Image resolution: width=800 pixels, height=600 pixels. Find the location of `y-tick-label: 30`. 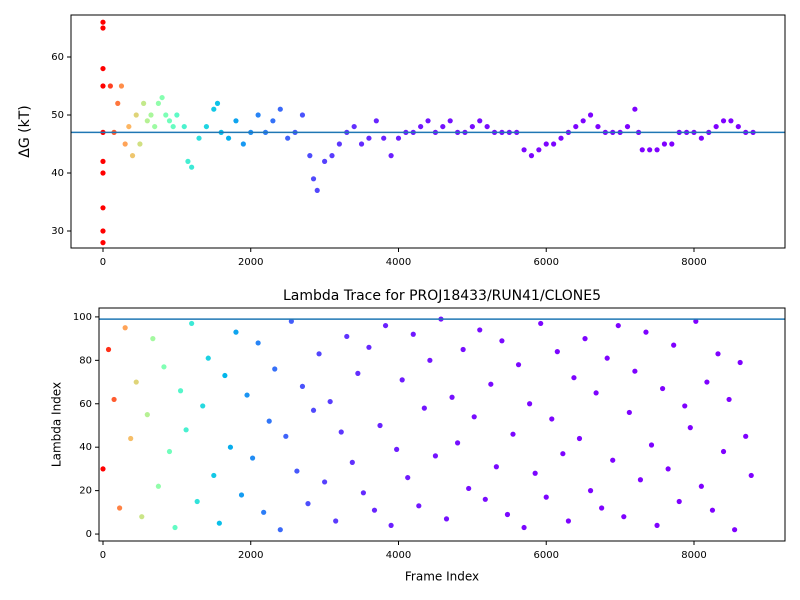

y-tick-label: 30 is located at coordinates (57, 231).